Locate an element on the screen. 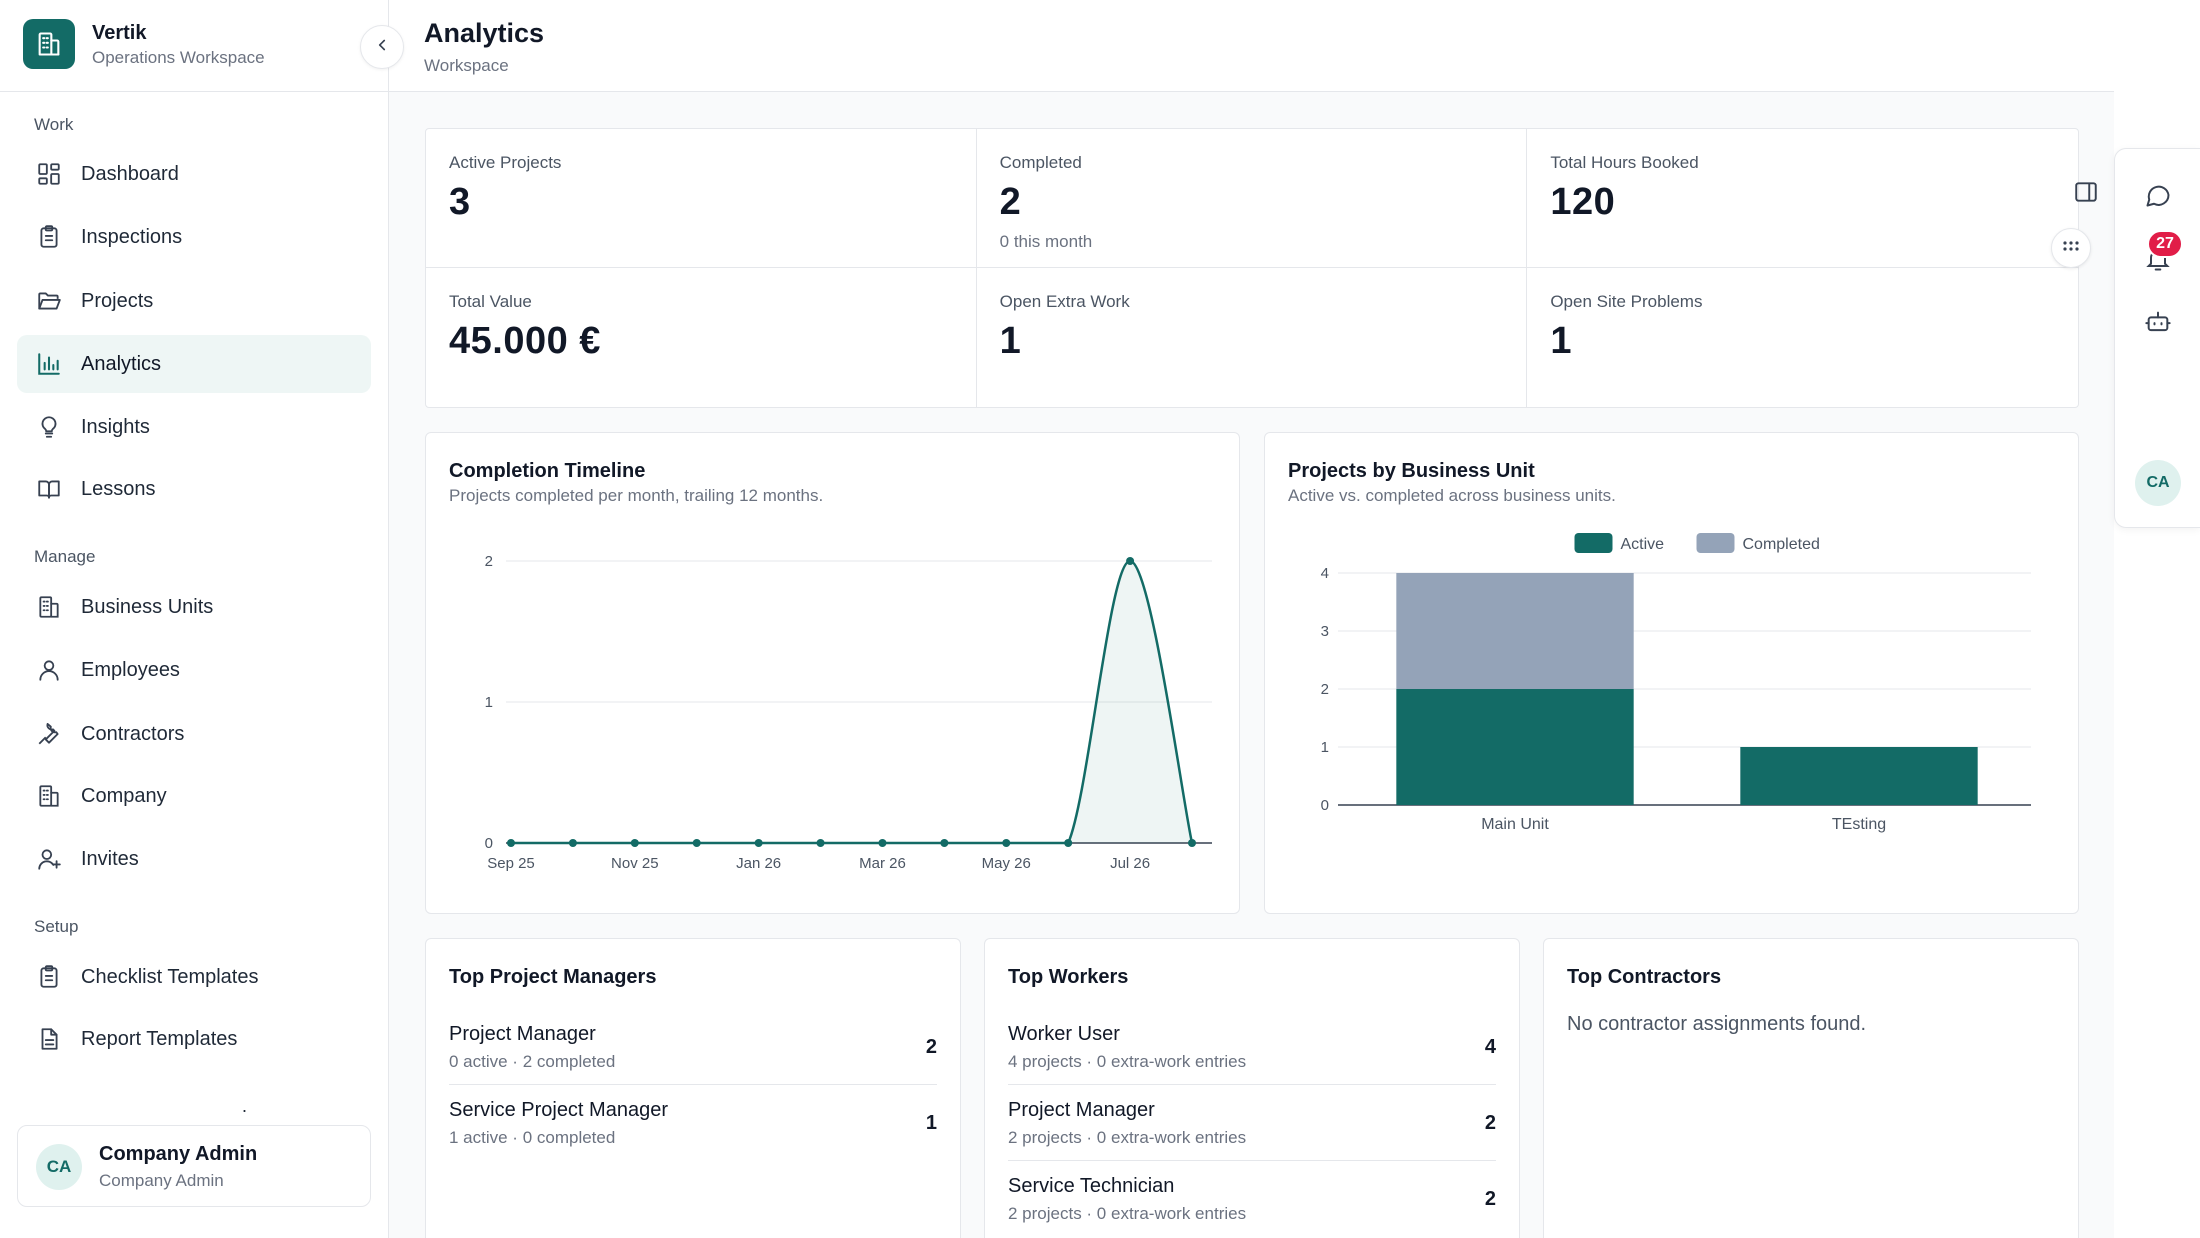 This screenshot has width=2200, height=1238. card-title: Top Workers is located at coordinates (1068, 977).